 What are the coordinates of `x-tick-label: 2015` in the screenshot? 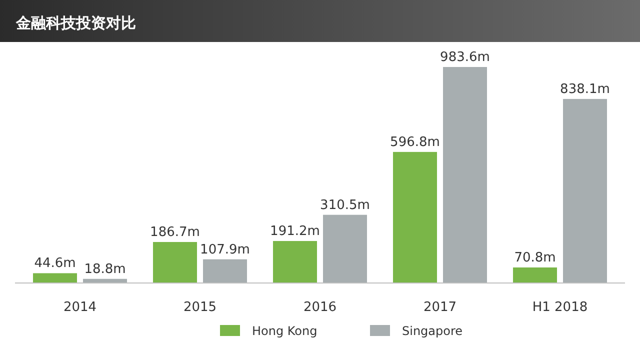 It's located at (200, 307).